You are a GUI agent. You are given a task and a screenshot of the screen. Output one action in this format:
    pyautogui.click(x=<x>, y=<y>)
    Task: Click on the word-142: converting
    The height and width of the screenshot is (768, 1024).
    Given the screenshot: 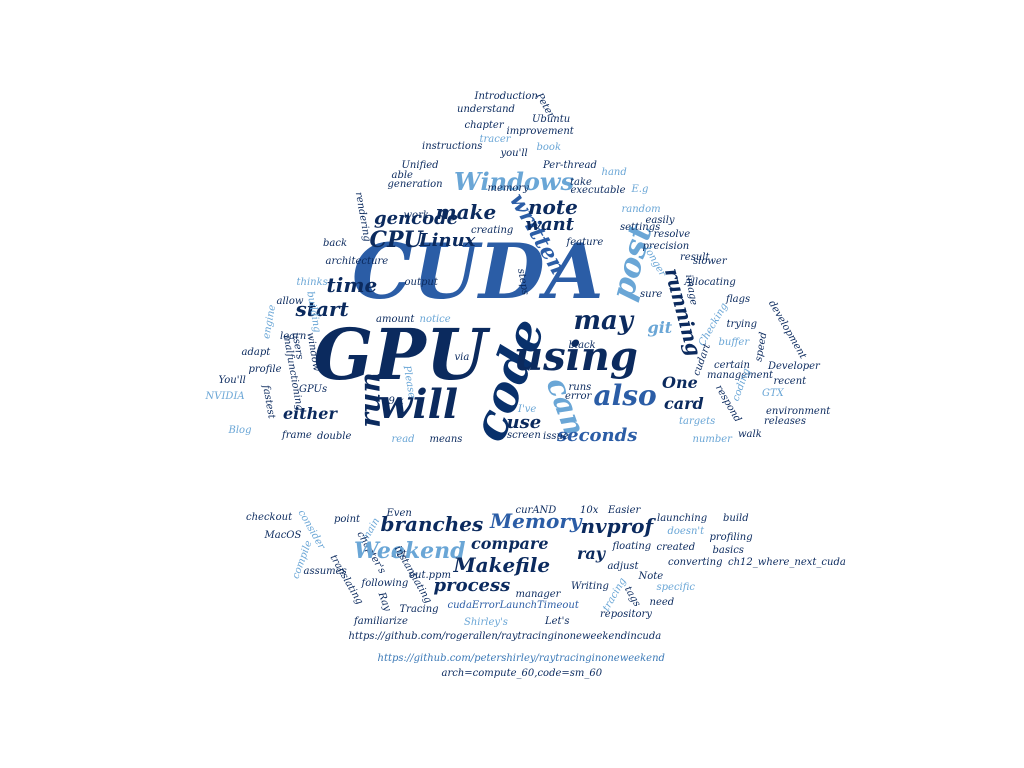 What is the action you would take?
    pyautogui.click(x=695, y=562)
    